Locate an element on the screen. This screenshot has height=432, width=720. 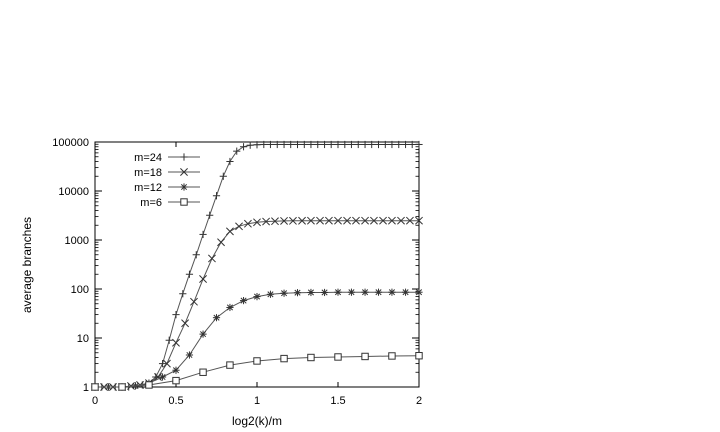
y-tick-label: 1000 is located at coordinates (77, 241).